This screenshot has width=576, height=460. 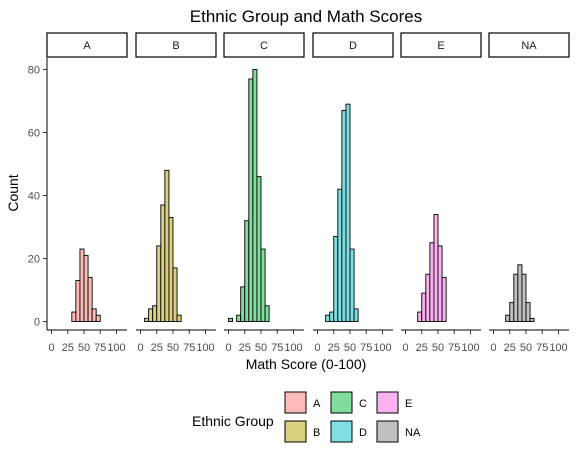 I want to click on facet-panel-a: A 0 25 50 75 100, so click(x=87, y=193).